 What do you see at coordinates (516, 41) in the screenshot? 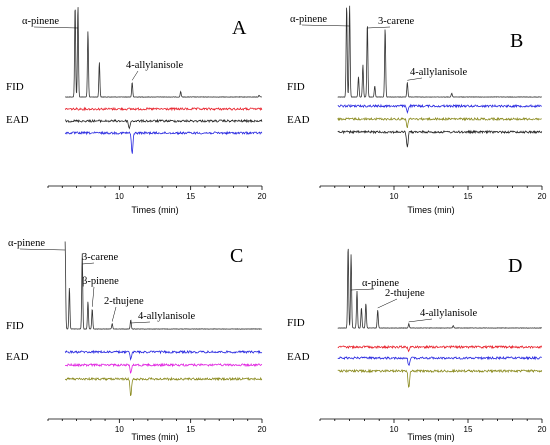
I see `panel-letter: B` at bounding box center [516, 41].